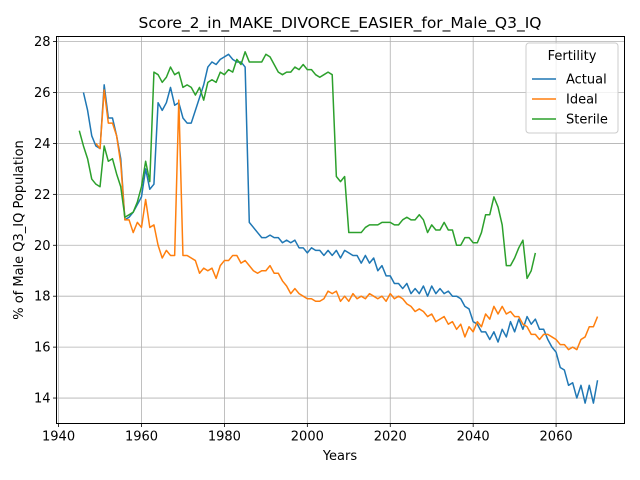  What do you see at coordinates (340, 456) in the screenshot?
I see `x-axis-label: Years` at bounding box center [340, 456].